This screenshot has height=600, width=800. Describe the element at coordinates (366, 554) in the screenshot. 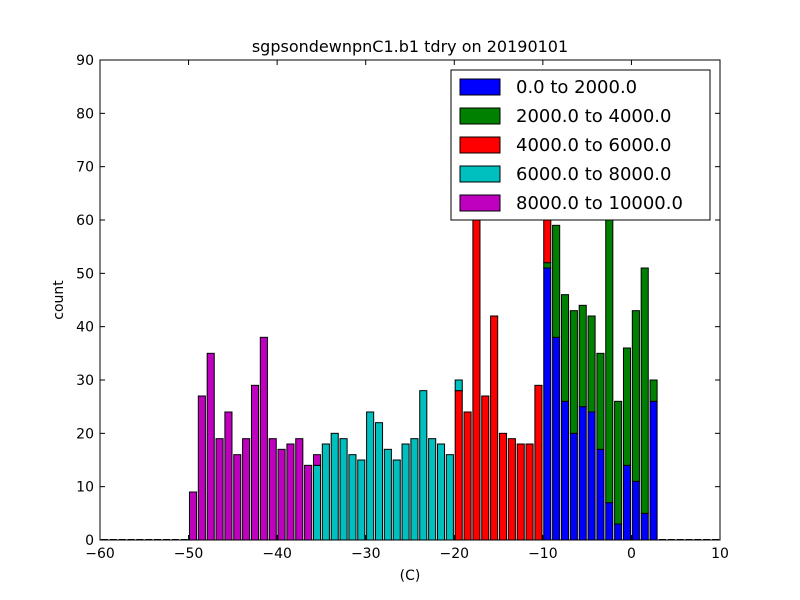

I see `x-tick-label: −30` at that location.